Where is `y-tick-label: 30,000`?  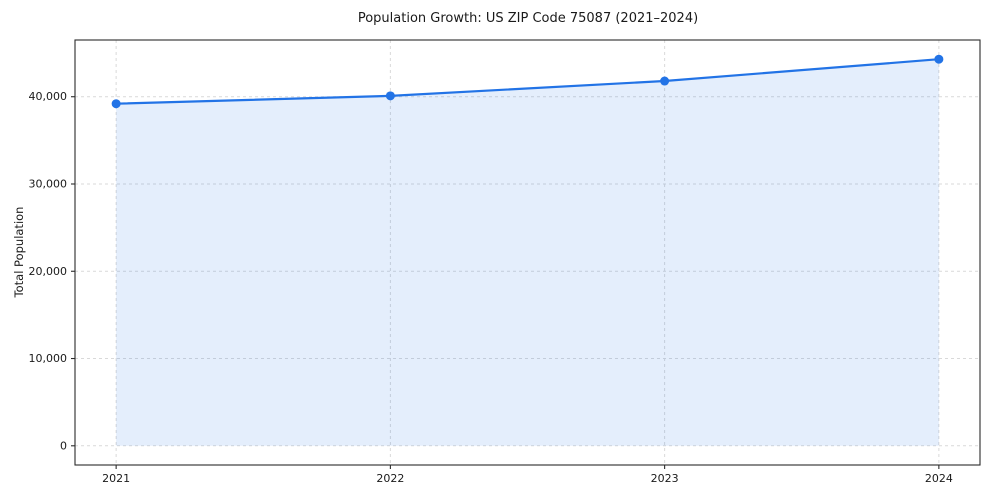 y-tick-label: 30,000 is located at coordinates (48, 183).